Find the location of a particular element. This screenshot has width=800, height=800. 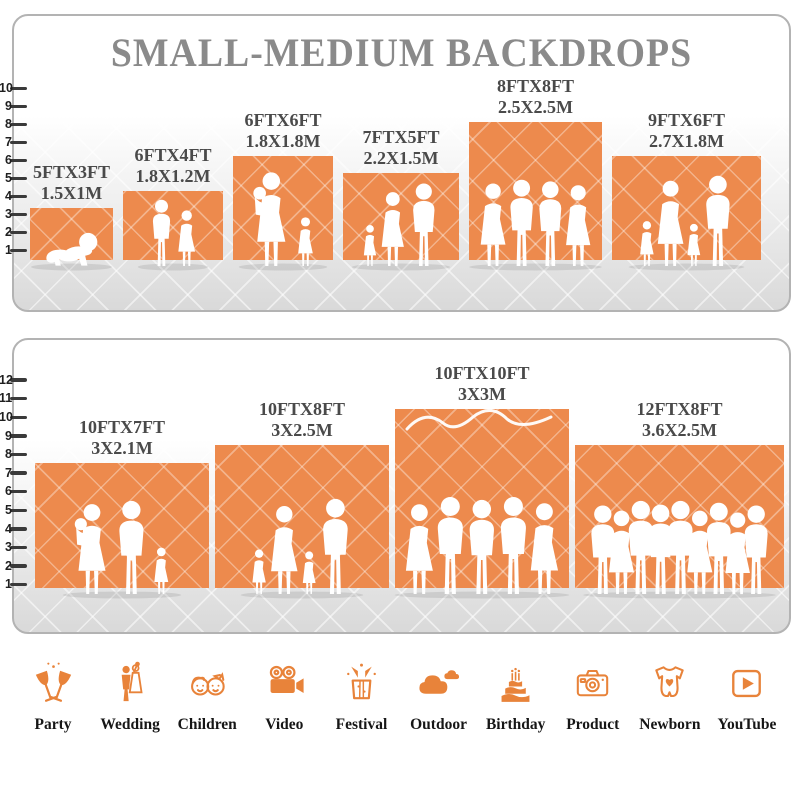

category-label: Children is located at coordinates (207, 724).